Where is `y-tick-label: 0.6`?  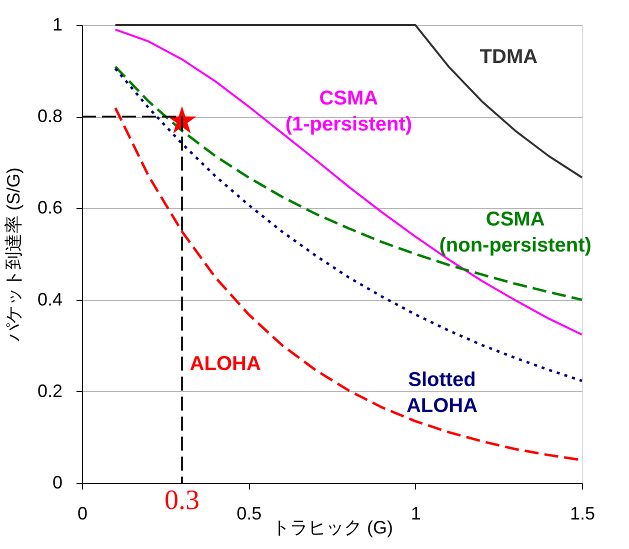
y-tick-label: 0.6 is located at coordinates (49, 208).